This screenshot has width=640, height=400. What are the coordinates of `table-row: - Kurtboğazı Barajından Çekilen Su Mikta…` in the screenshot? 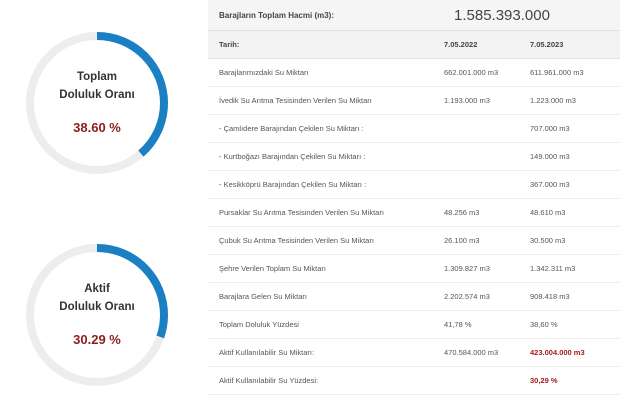 It's located at (414, 157).